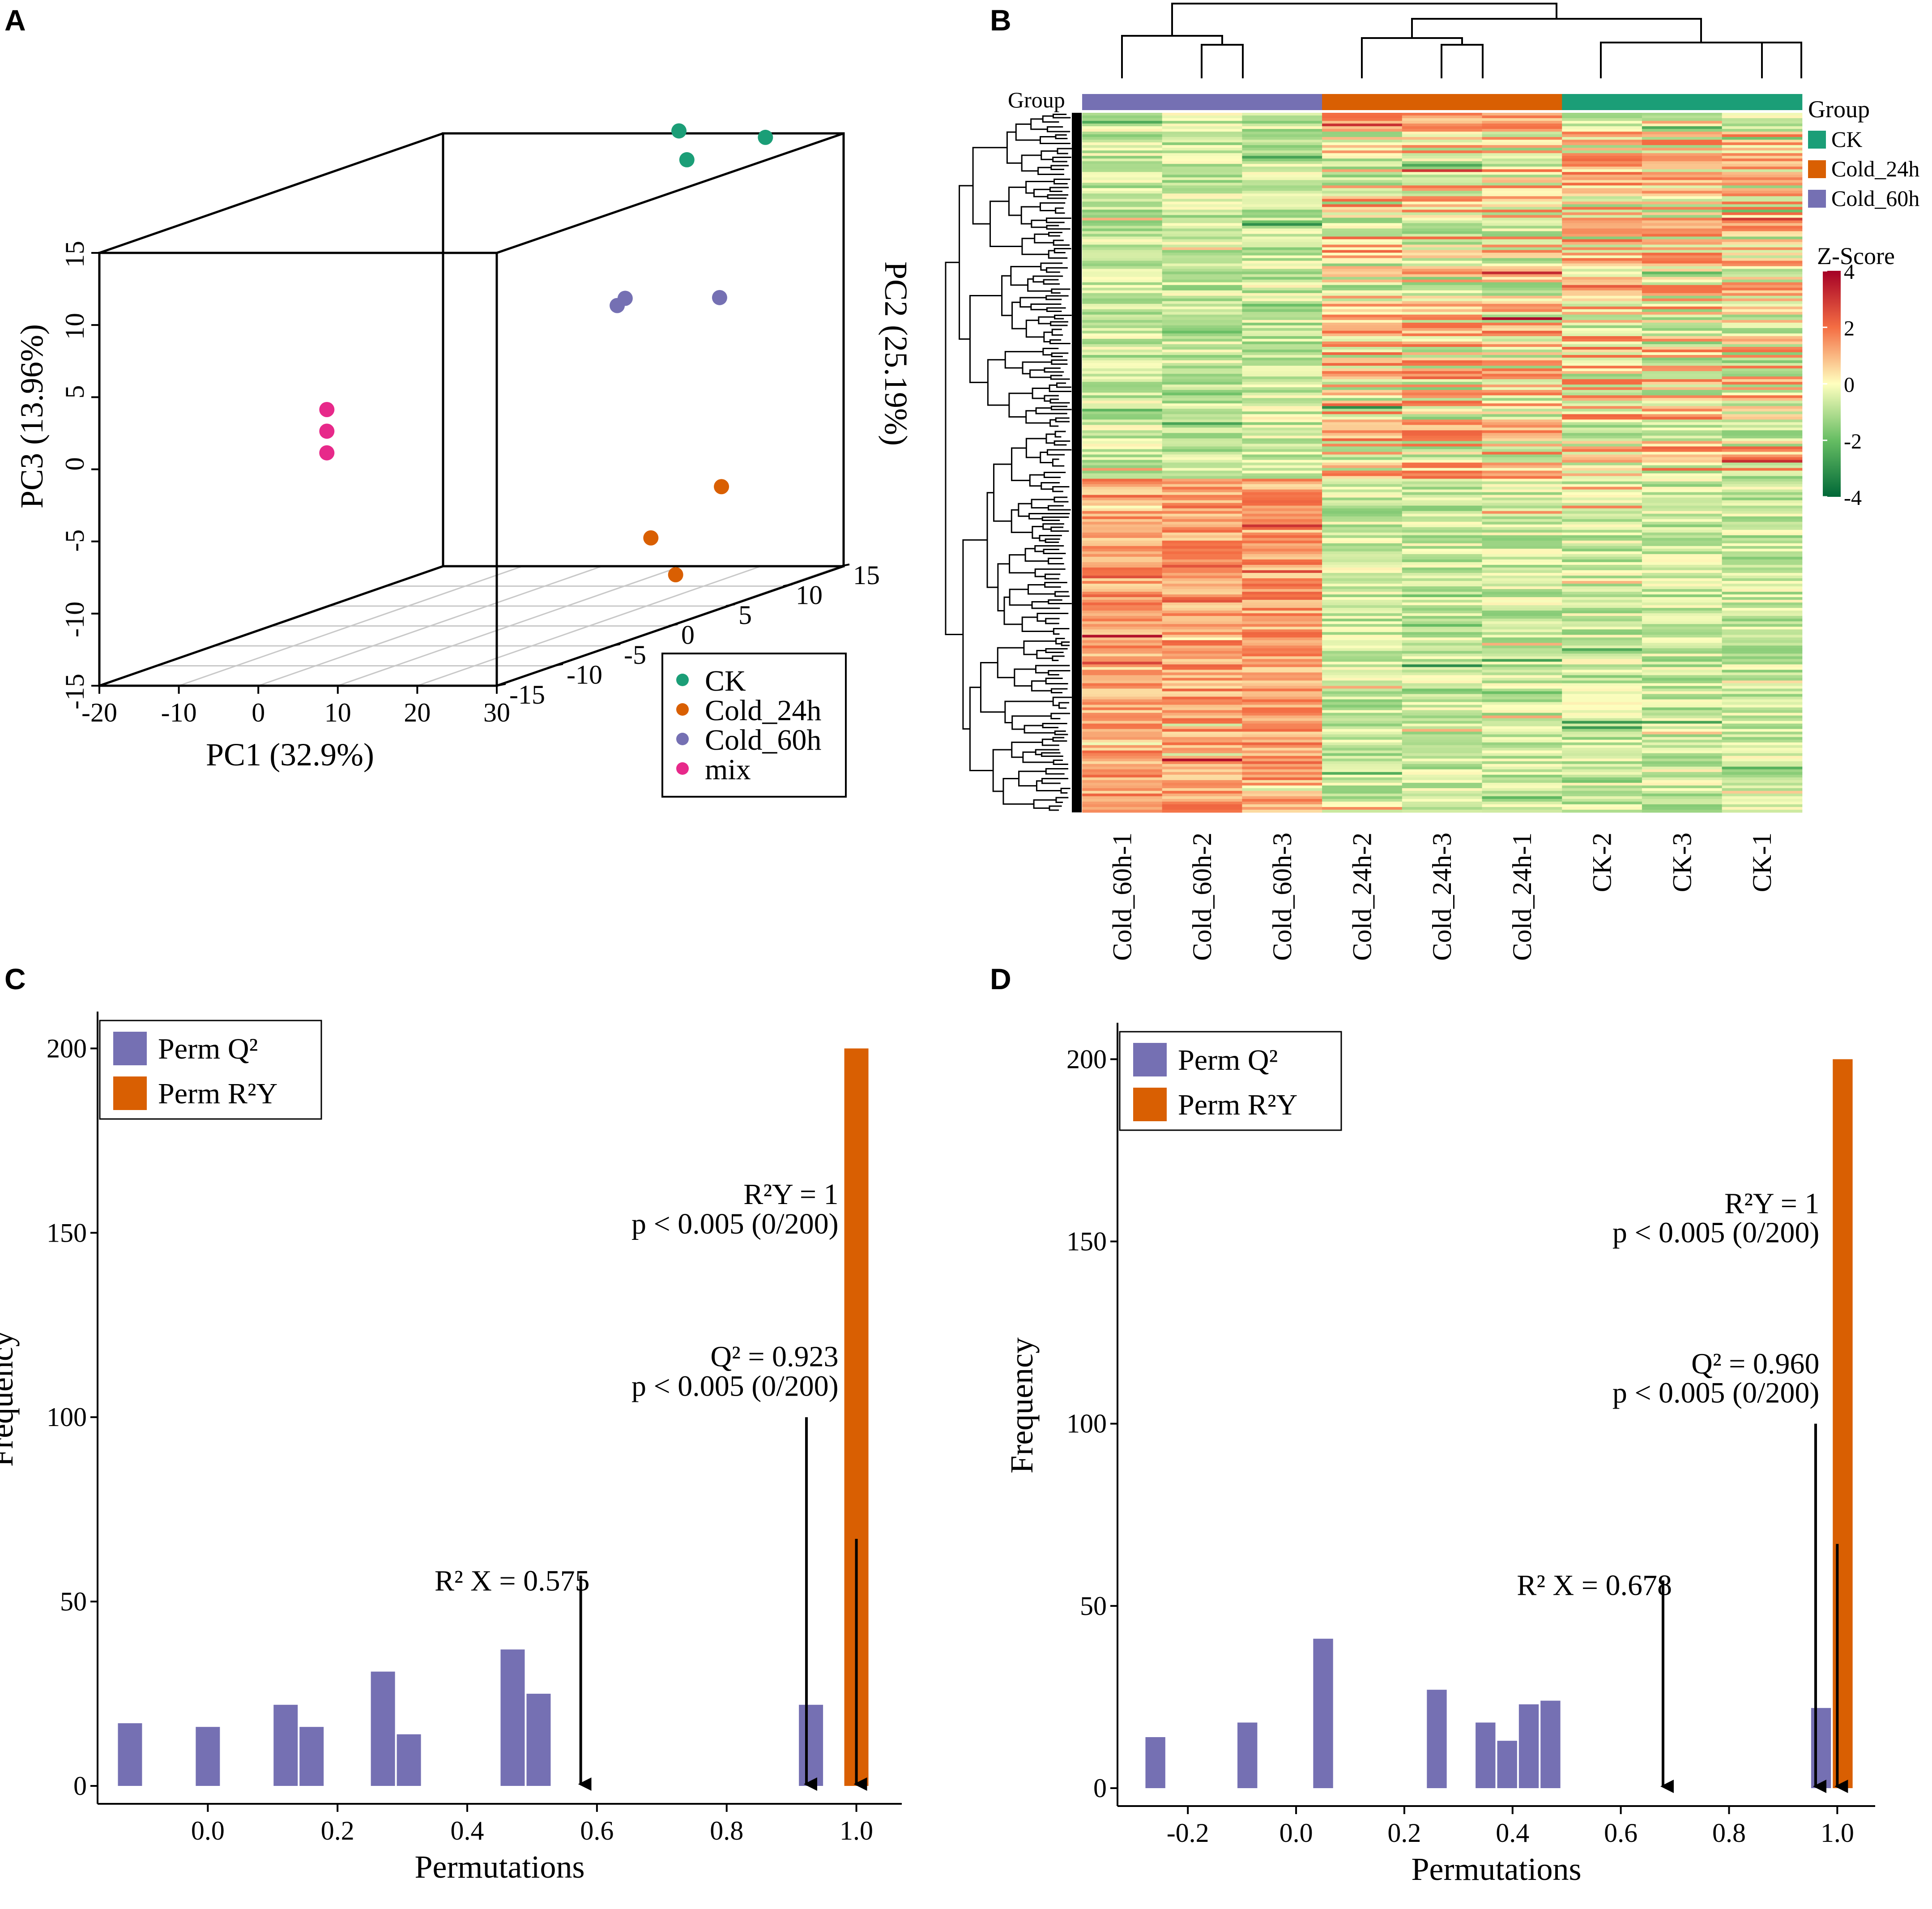 This screenshot has height=1909, width=1932. What do you see at coordinates (1853, 498) in the screenshot?
I see `colorbar-tick-label: -4` at bounding box center [1853, 498].